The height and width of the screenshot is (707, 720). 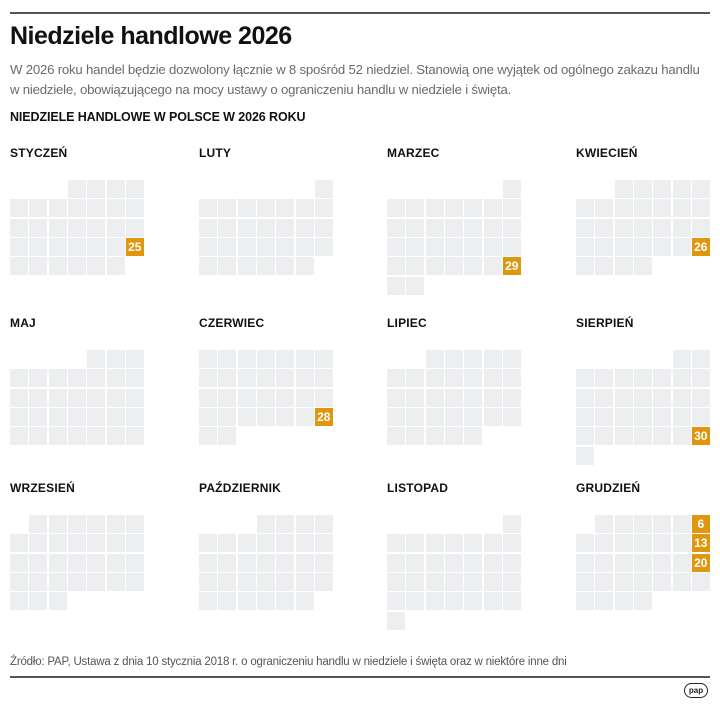 I want to click on month-name: LIPIEC, so click(x=407, y=323).